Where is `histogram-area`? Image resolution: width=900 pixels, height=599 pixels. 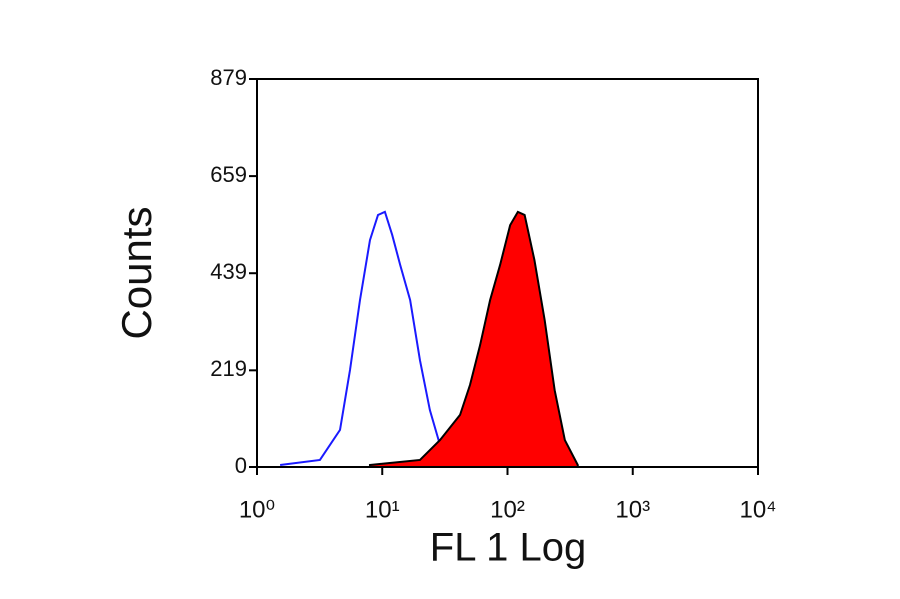
histogram-area is located at coordinates (473, 339).